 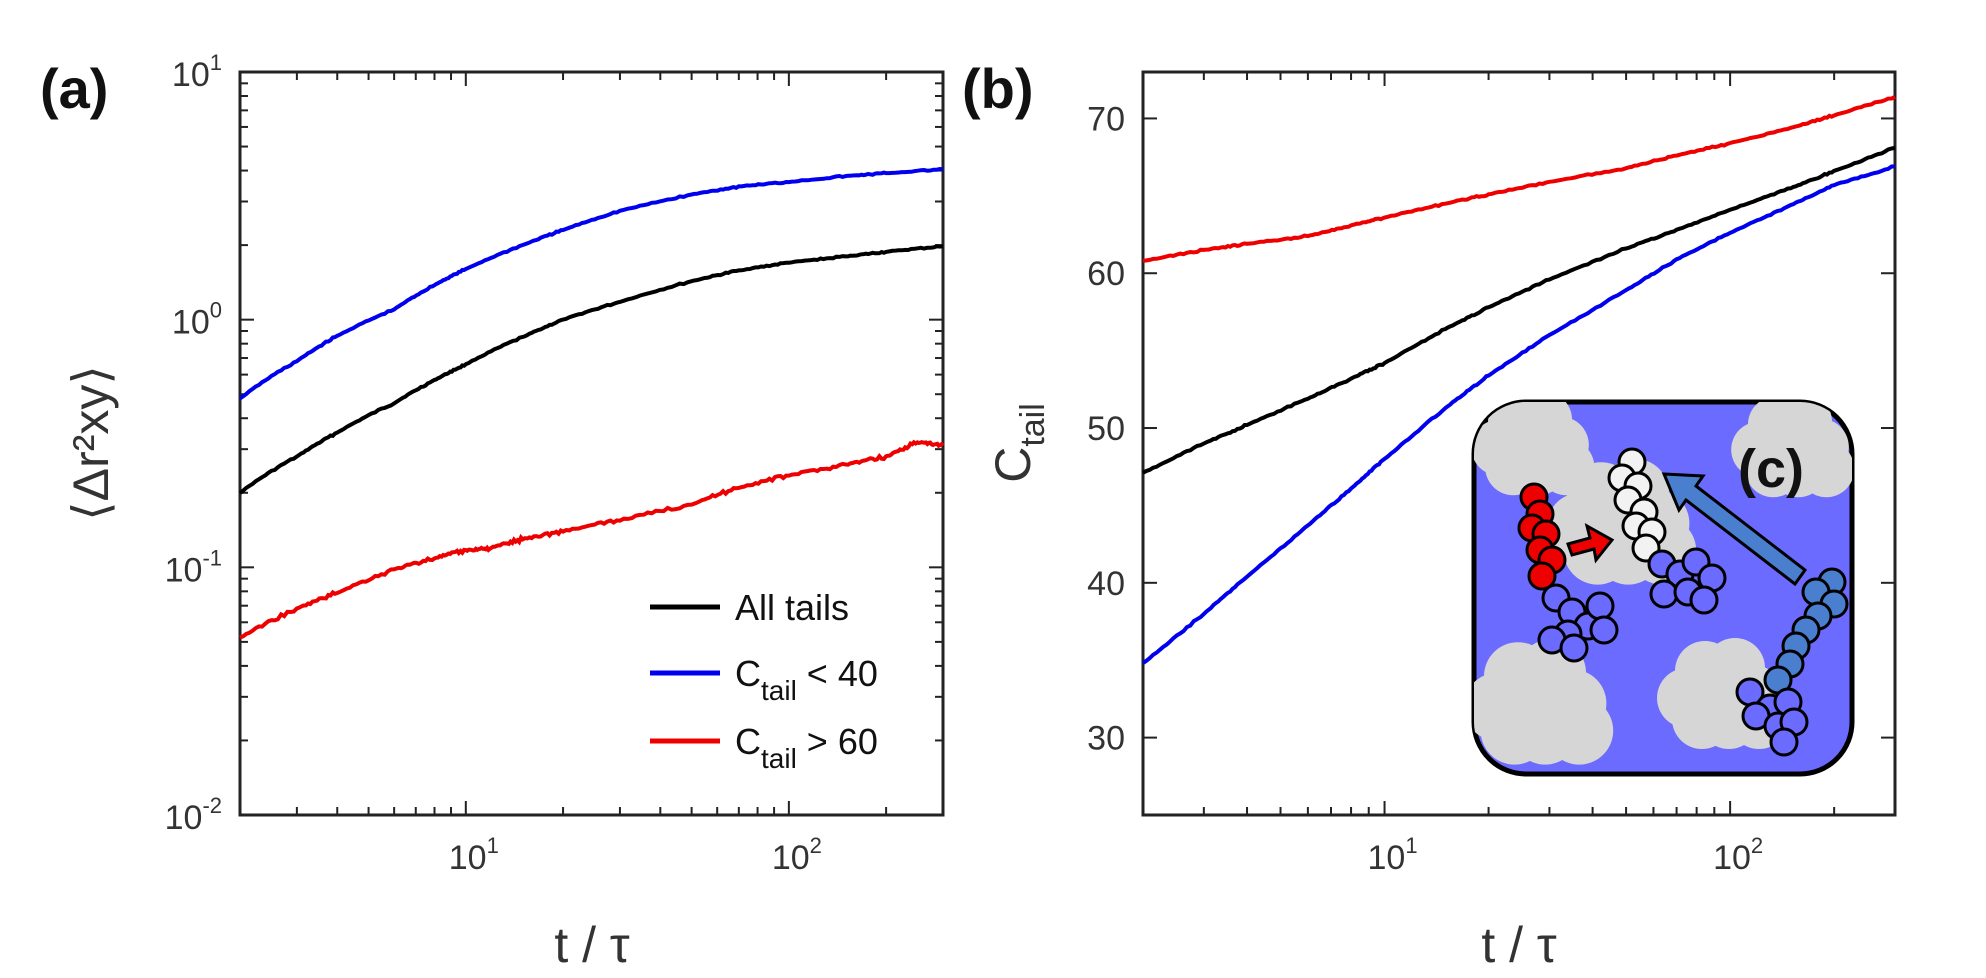 What do you see at coordinates (197, 72) in the screenshot?
I see `y-tick-label: 10¹` at bounding box center [197, 72].